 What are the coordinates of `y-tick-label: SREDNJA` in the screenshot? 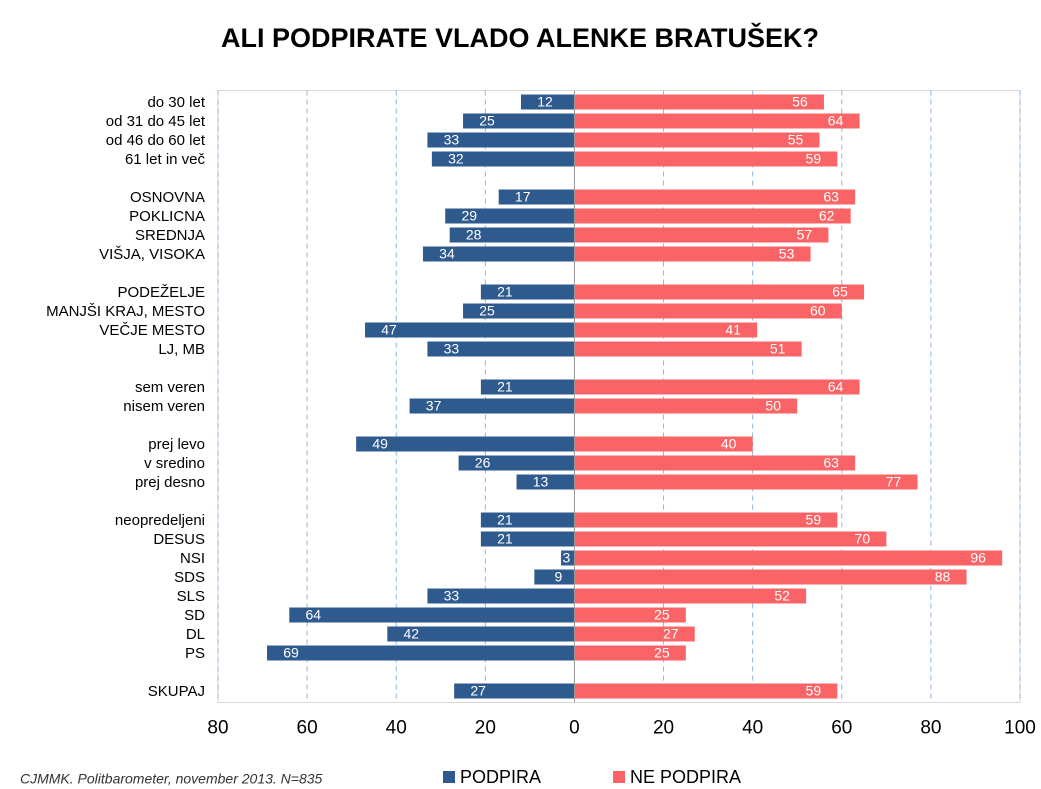 It's located at (170, 235).